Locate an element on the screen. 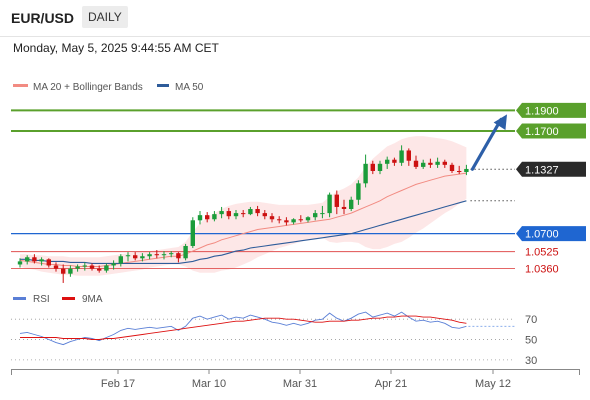 This screenshot has height=400, width=590. x-tick-label: May 12 is located at coordinates (493, 384).